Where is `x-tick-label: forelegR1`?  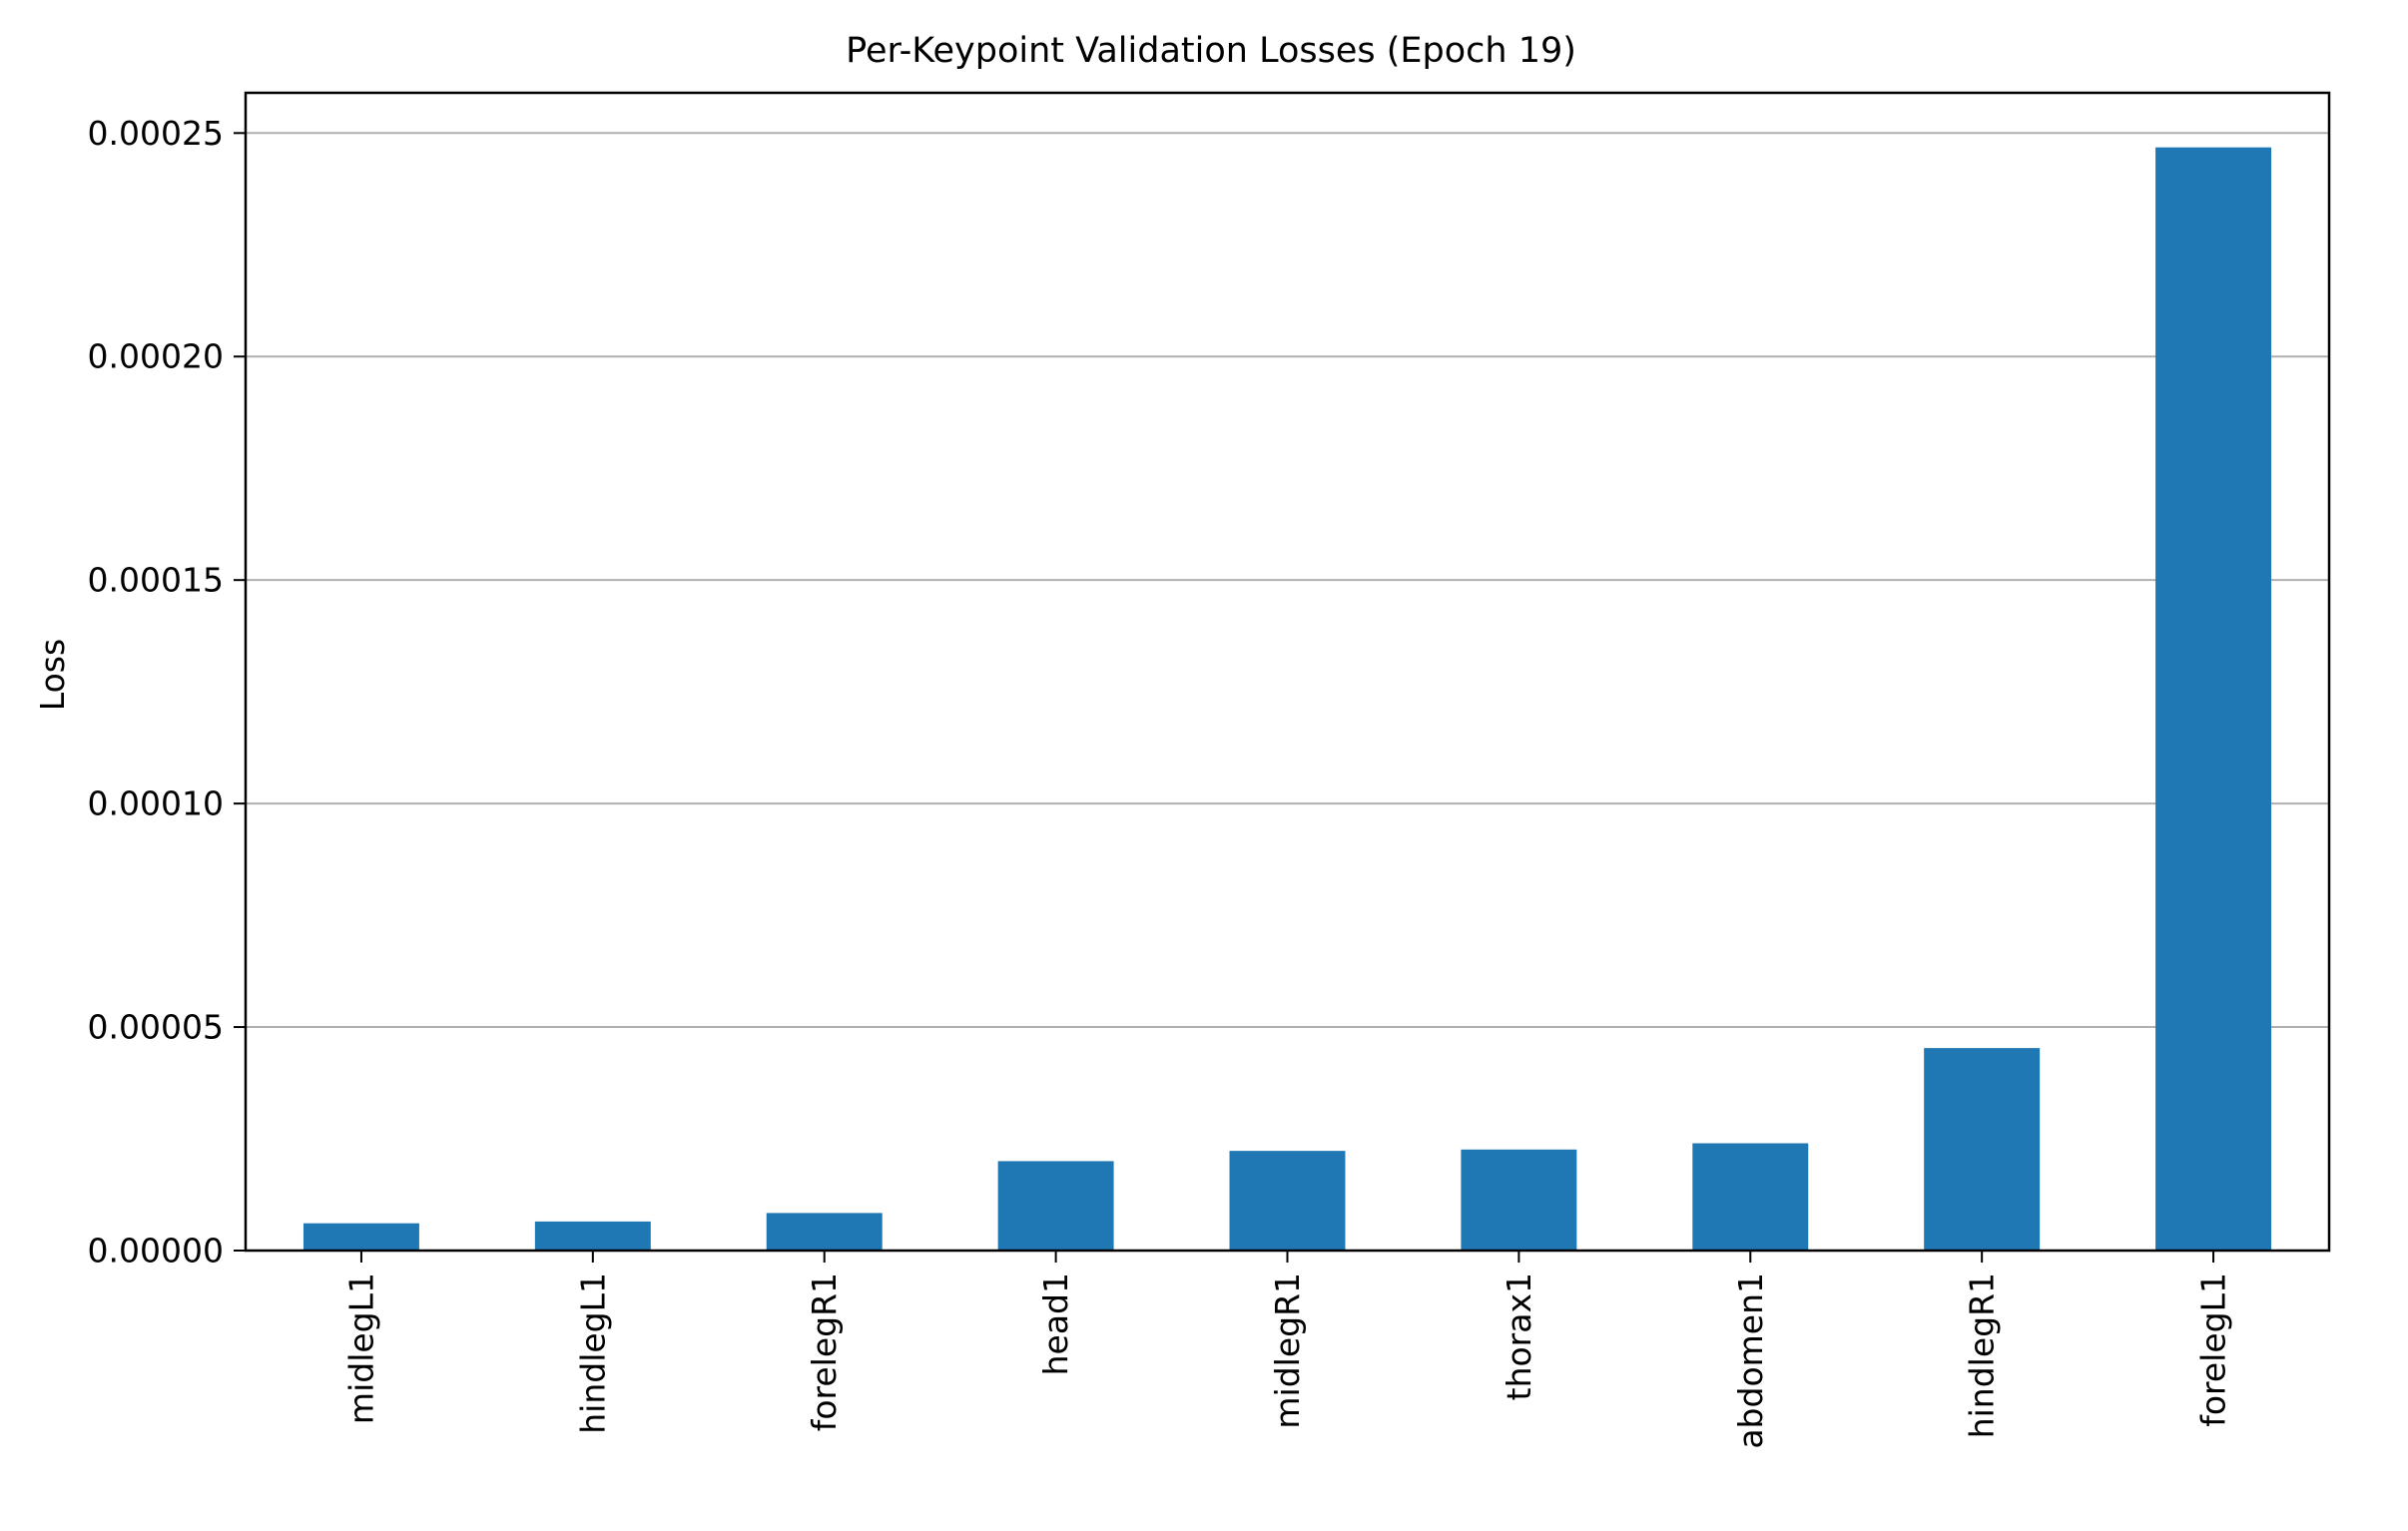
x-tick-label: forelegR1 is located at coordinates (825, 1352).